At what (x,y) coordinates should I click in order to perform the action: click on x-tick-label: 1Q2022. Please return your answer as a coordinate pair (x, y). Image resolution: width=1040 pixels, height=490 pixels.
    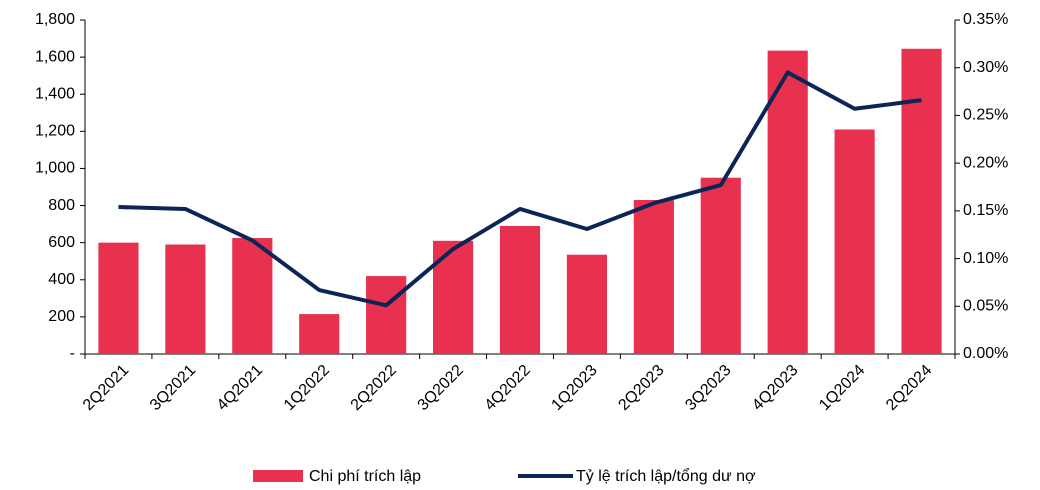
    Looking at the image, I should click on (307, 388).